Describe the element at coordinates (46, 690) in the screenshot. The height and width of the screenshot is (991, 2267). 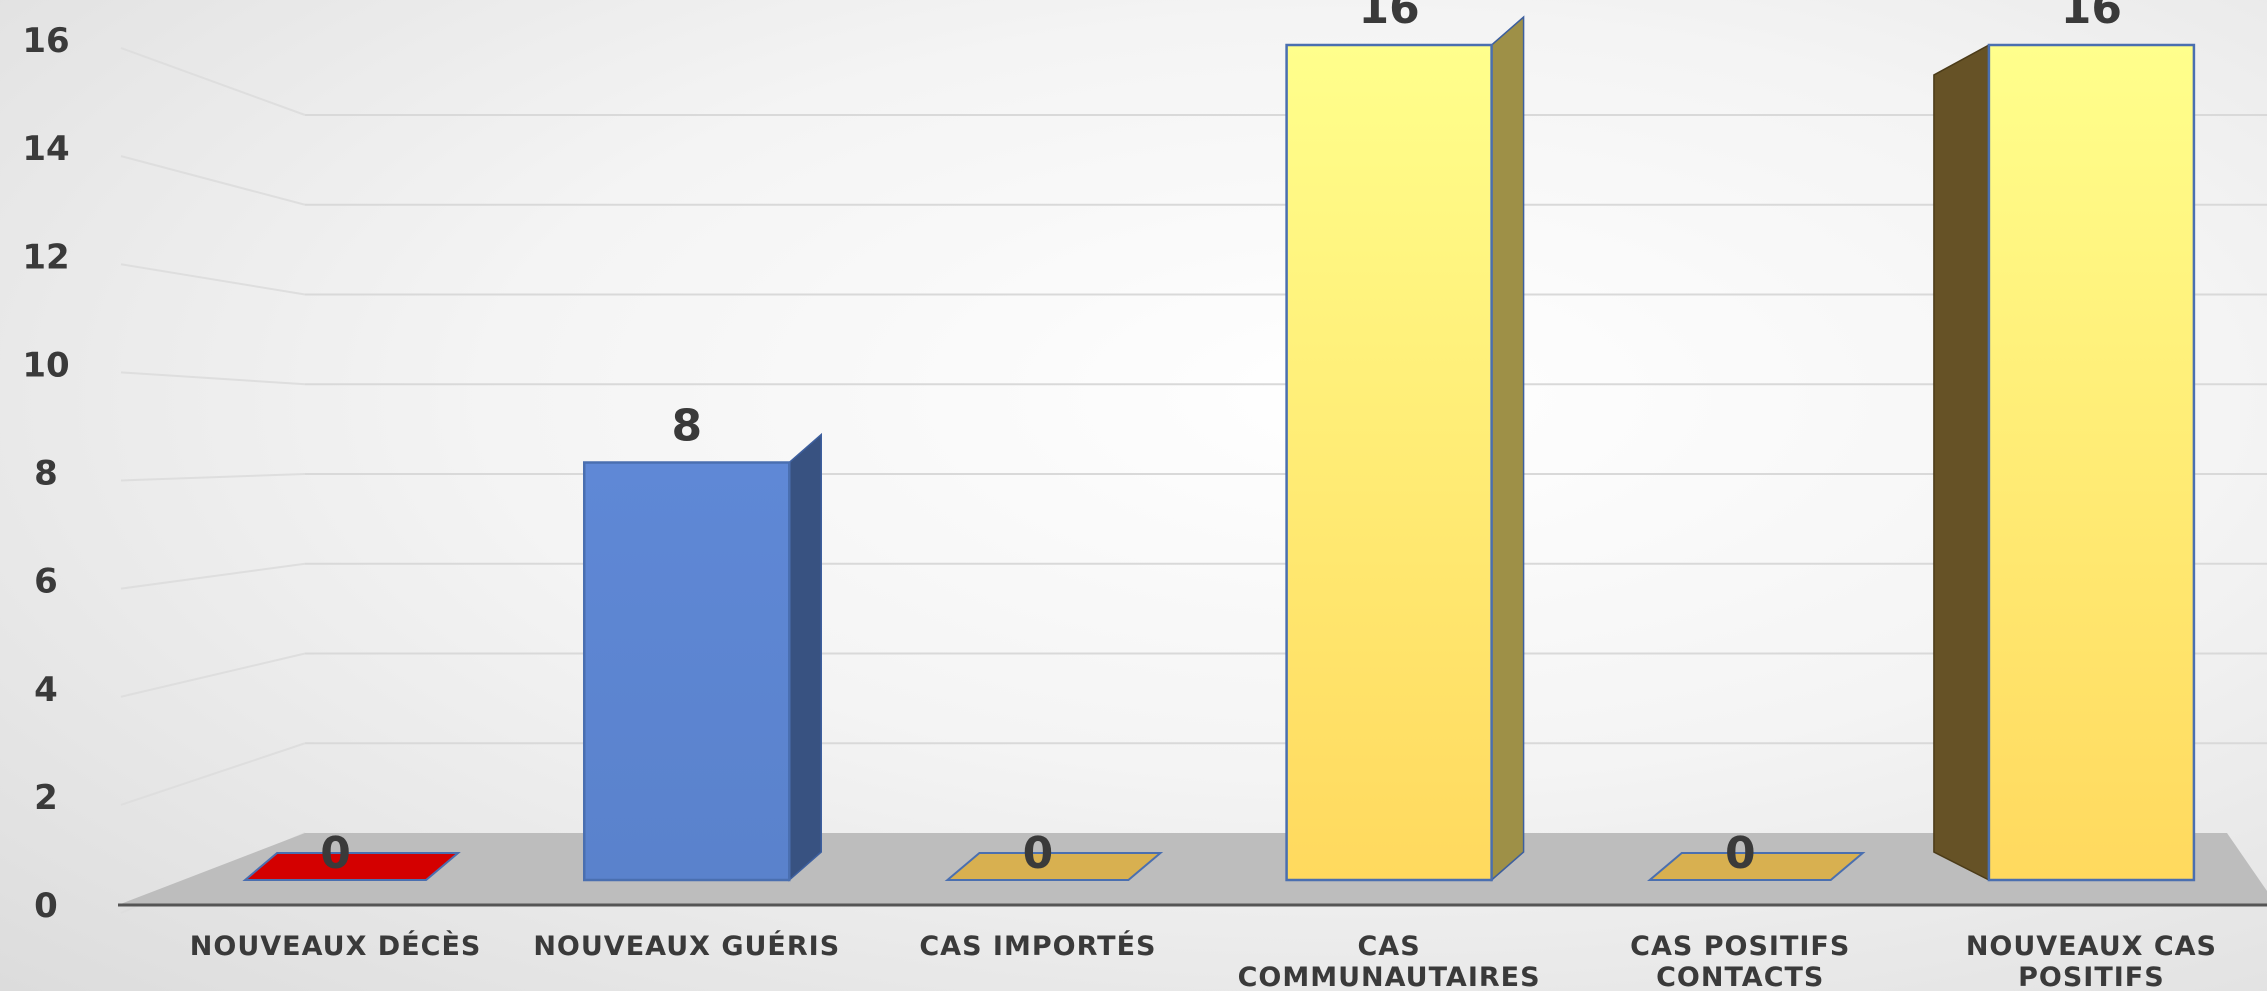
I see `y-tick-label: 4` at that location.